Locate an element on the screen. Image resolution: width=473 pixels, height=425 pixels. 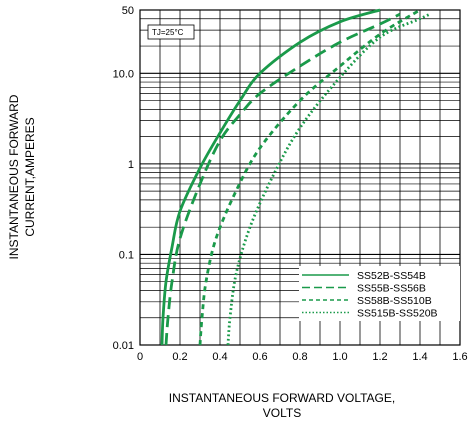
x-tick-labels: 0 0.2 0.4 0.6 0.8 1.0 1.2 1.4 1.6 is located at coordinates (302, 357).